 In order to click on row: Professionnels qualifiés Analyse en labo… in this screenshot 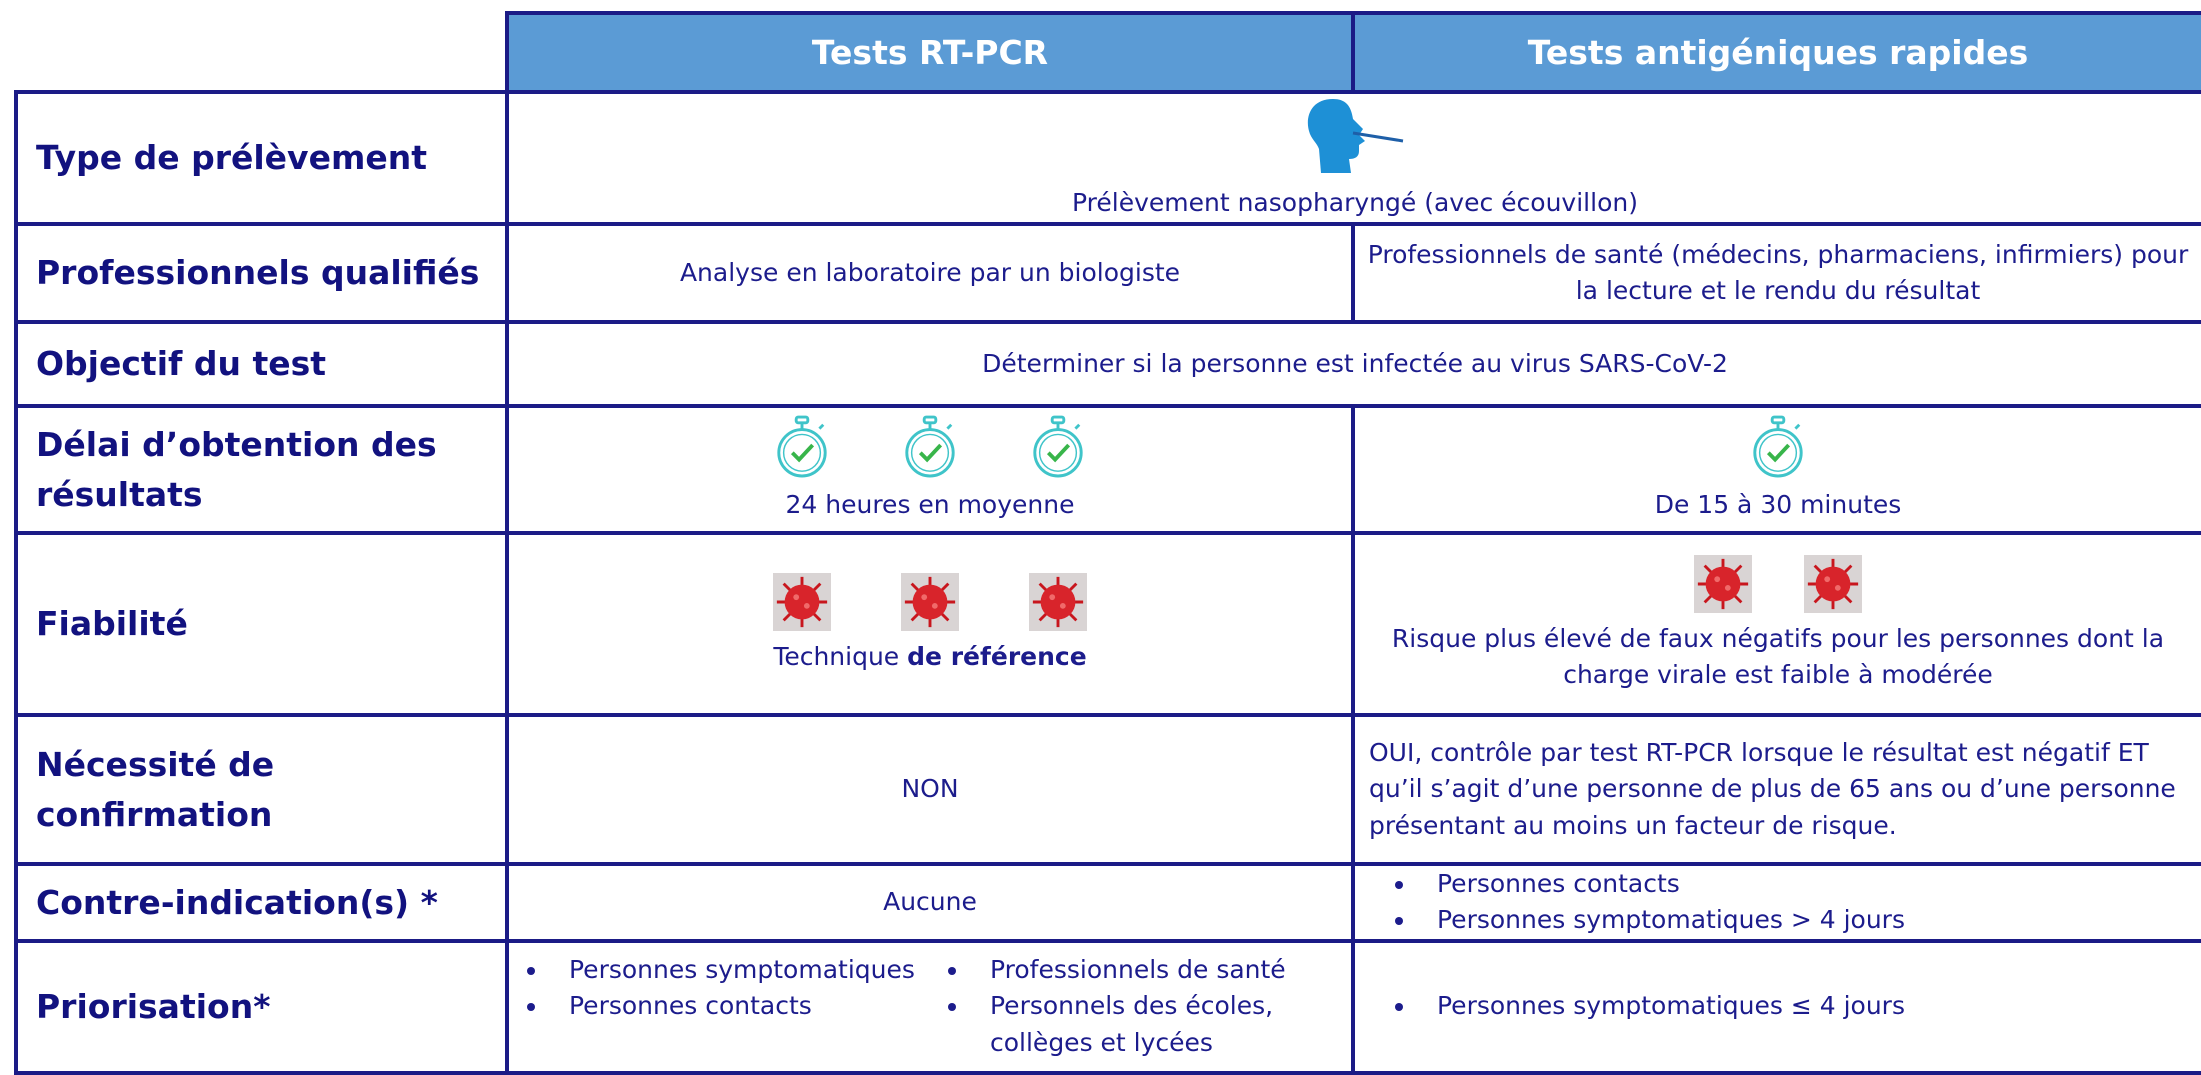, I will do `click(1107, 273)`.